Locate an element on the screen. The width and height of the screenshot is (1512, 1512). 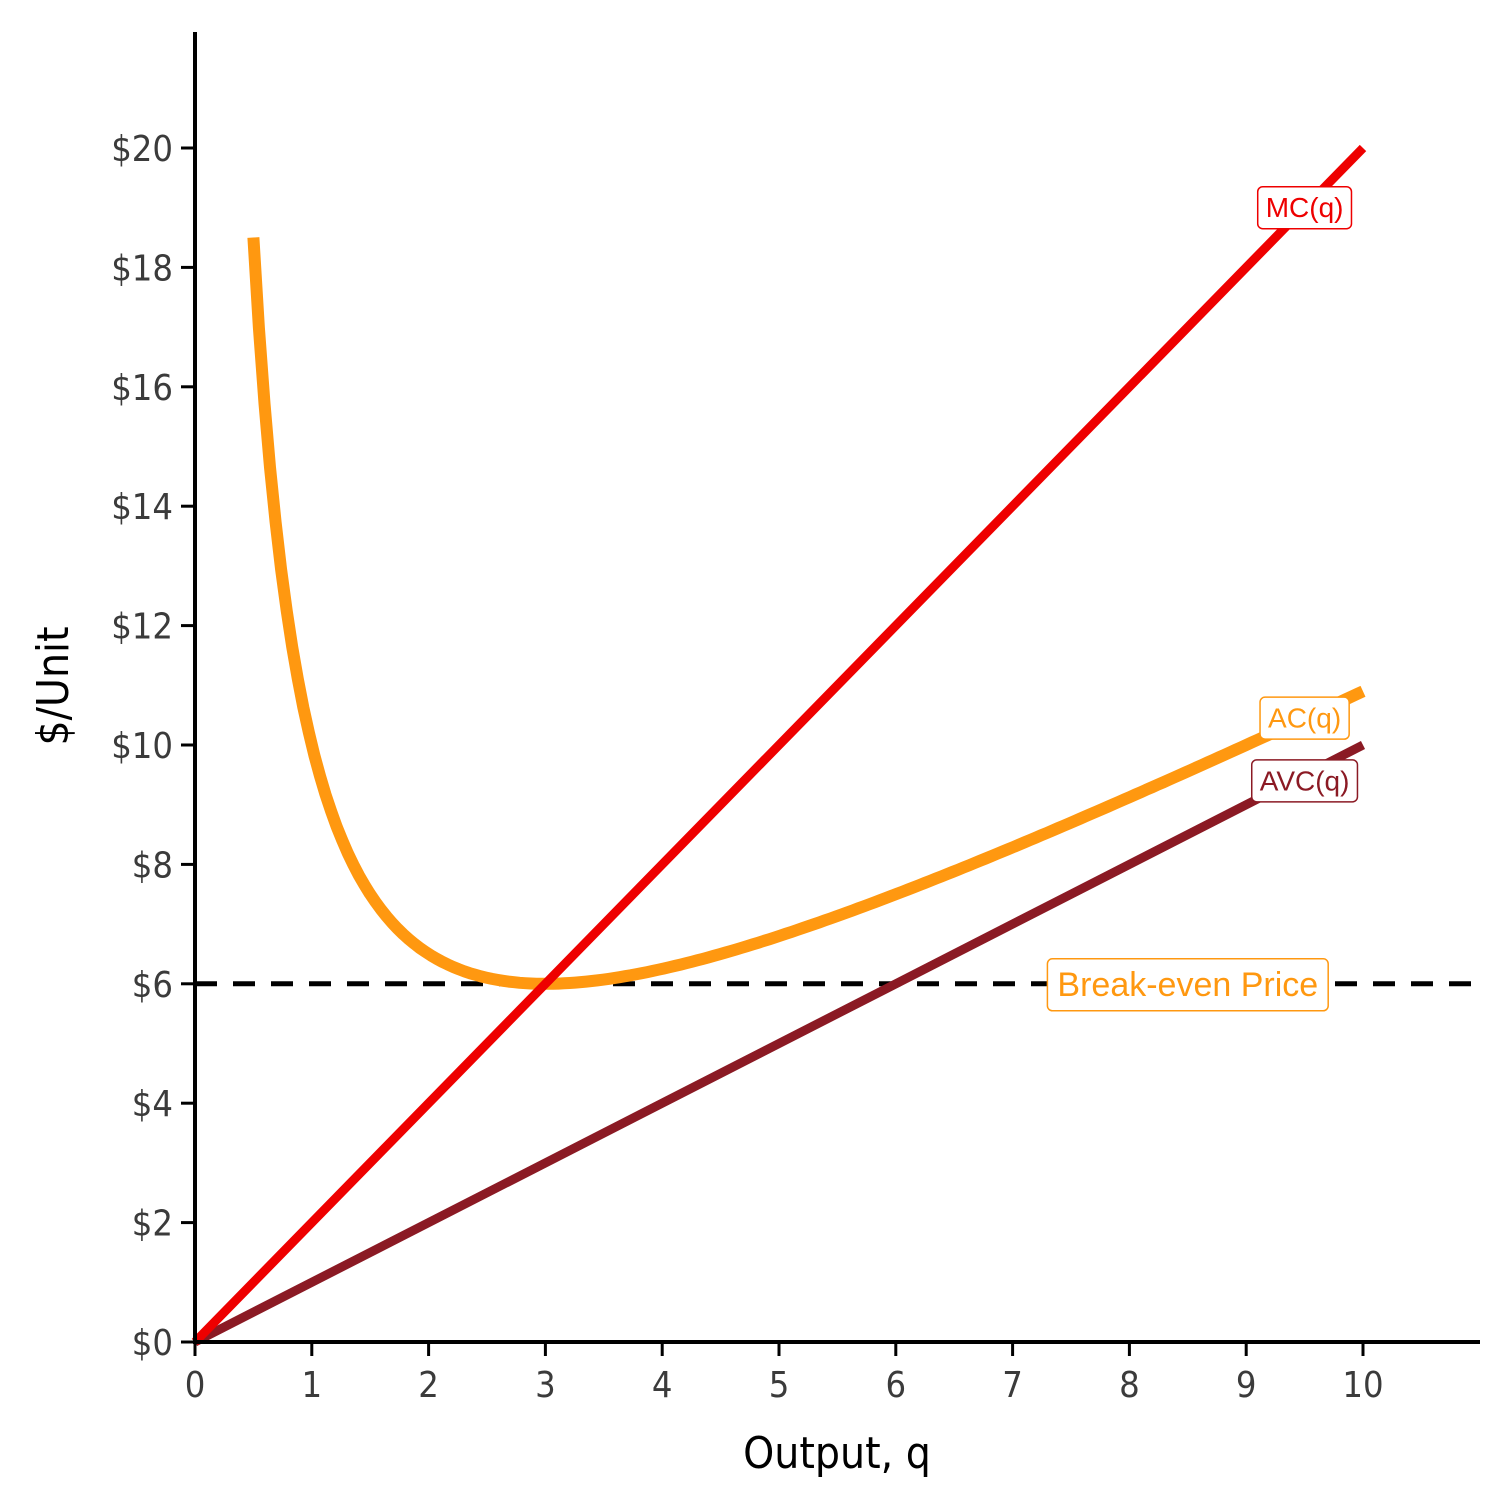
y-tick-label: $16 is located at coordinates (142, 388).